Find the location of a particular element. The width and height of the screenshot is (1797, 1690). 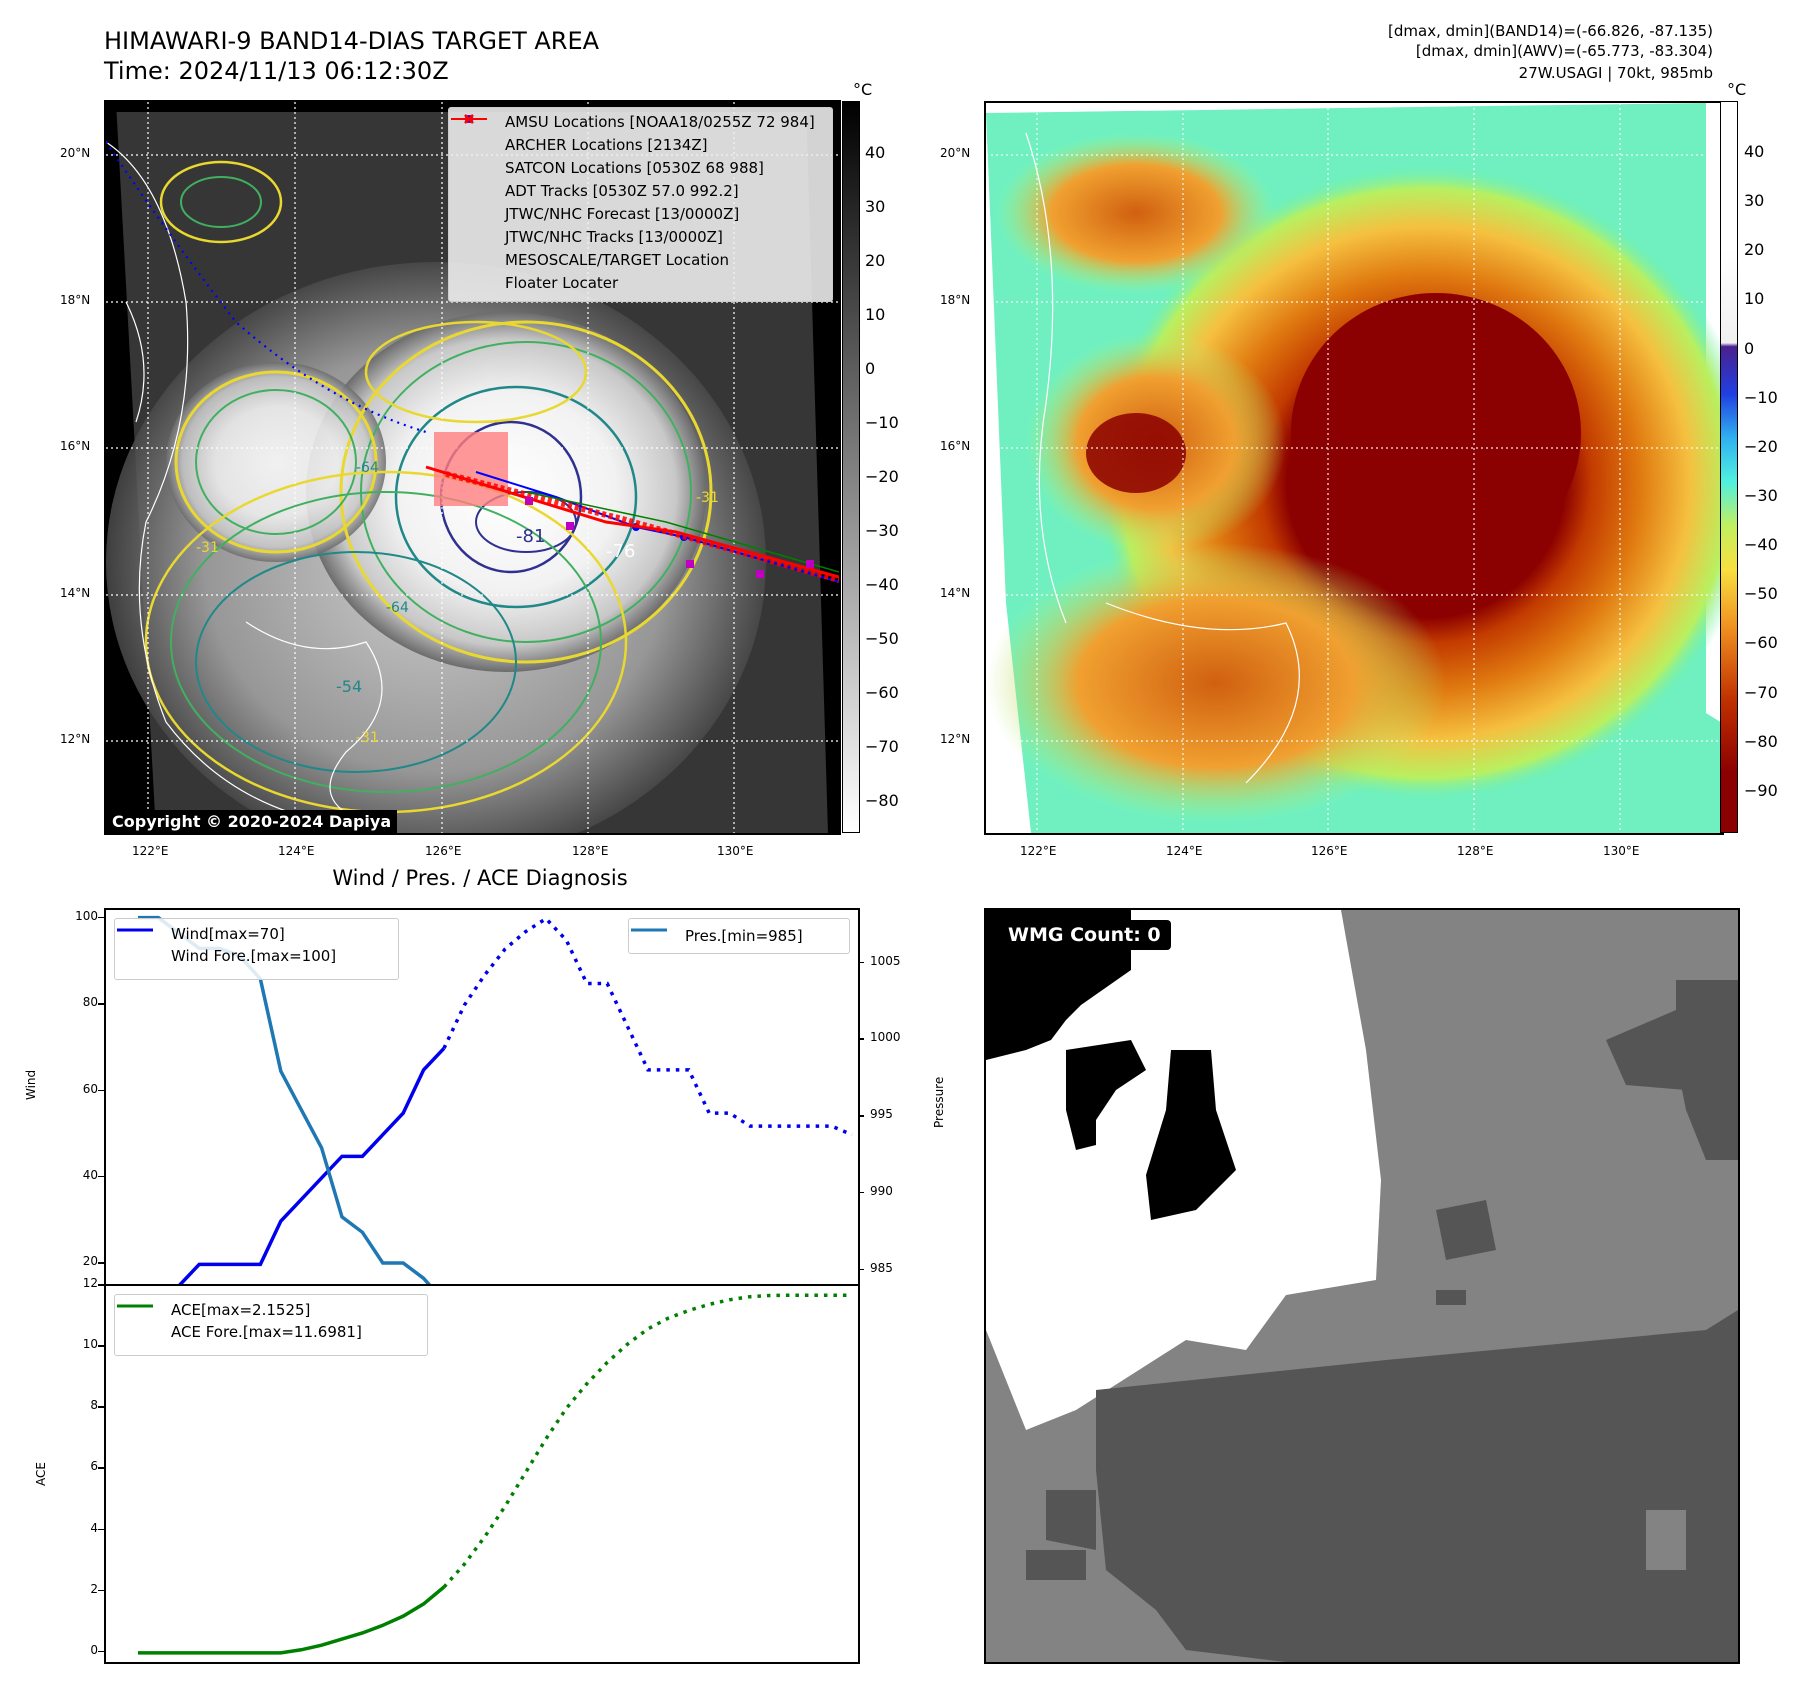

colorbar-tick-label: −50 is located at coordinates (882, 638).